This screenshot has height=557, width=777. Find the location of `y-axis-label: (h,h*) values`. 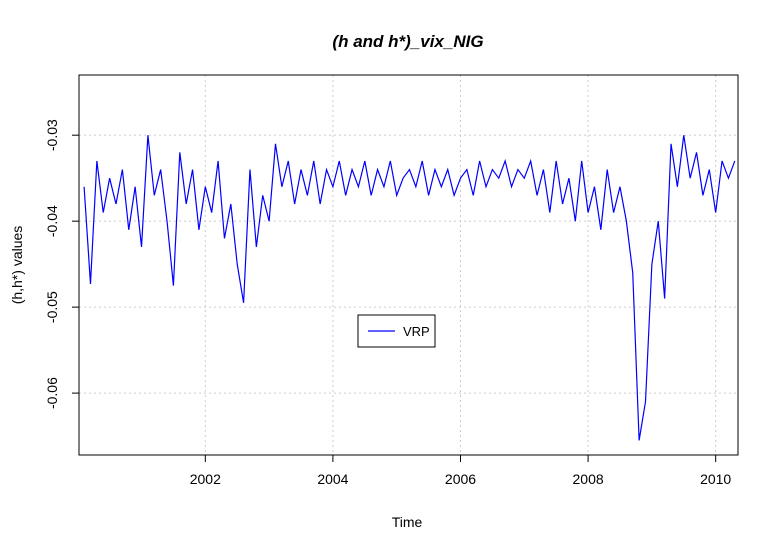

y-axis-label: (h,h*) values is located at coordinates (17, 265).